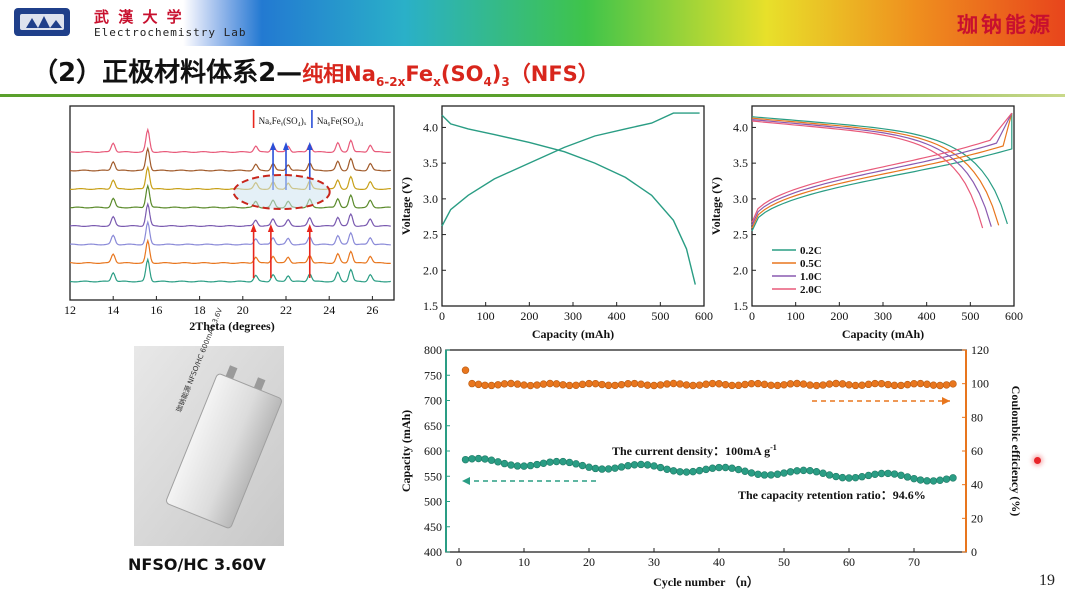  What do you see at coordinates (752, 316) in the screenshot?
I see `cd2-x-tick-label: 0` at bounding box center [752, 316].